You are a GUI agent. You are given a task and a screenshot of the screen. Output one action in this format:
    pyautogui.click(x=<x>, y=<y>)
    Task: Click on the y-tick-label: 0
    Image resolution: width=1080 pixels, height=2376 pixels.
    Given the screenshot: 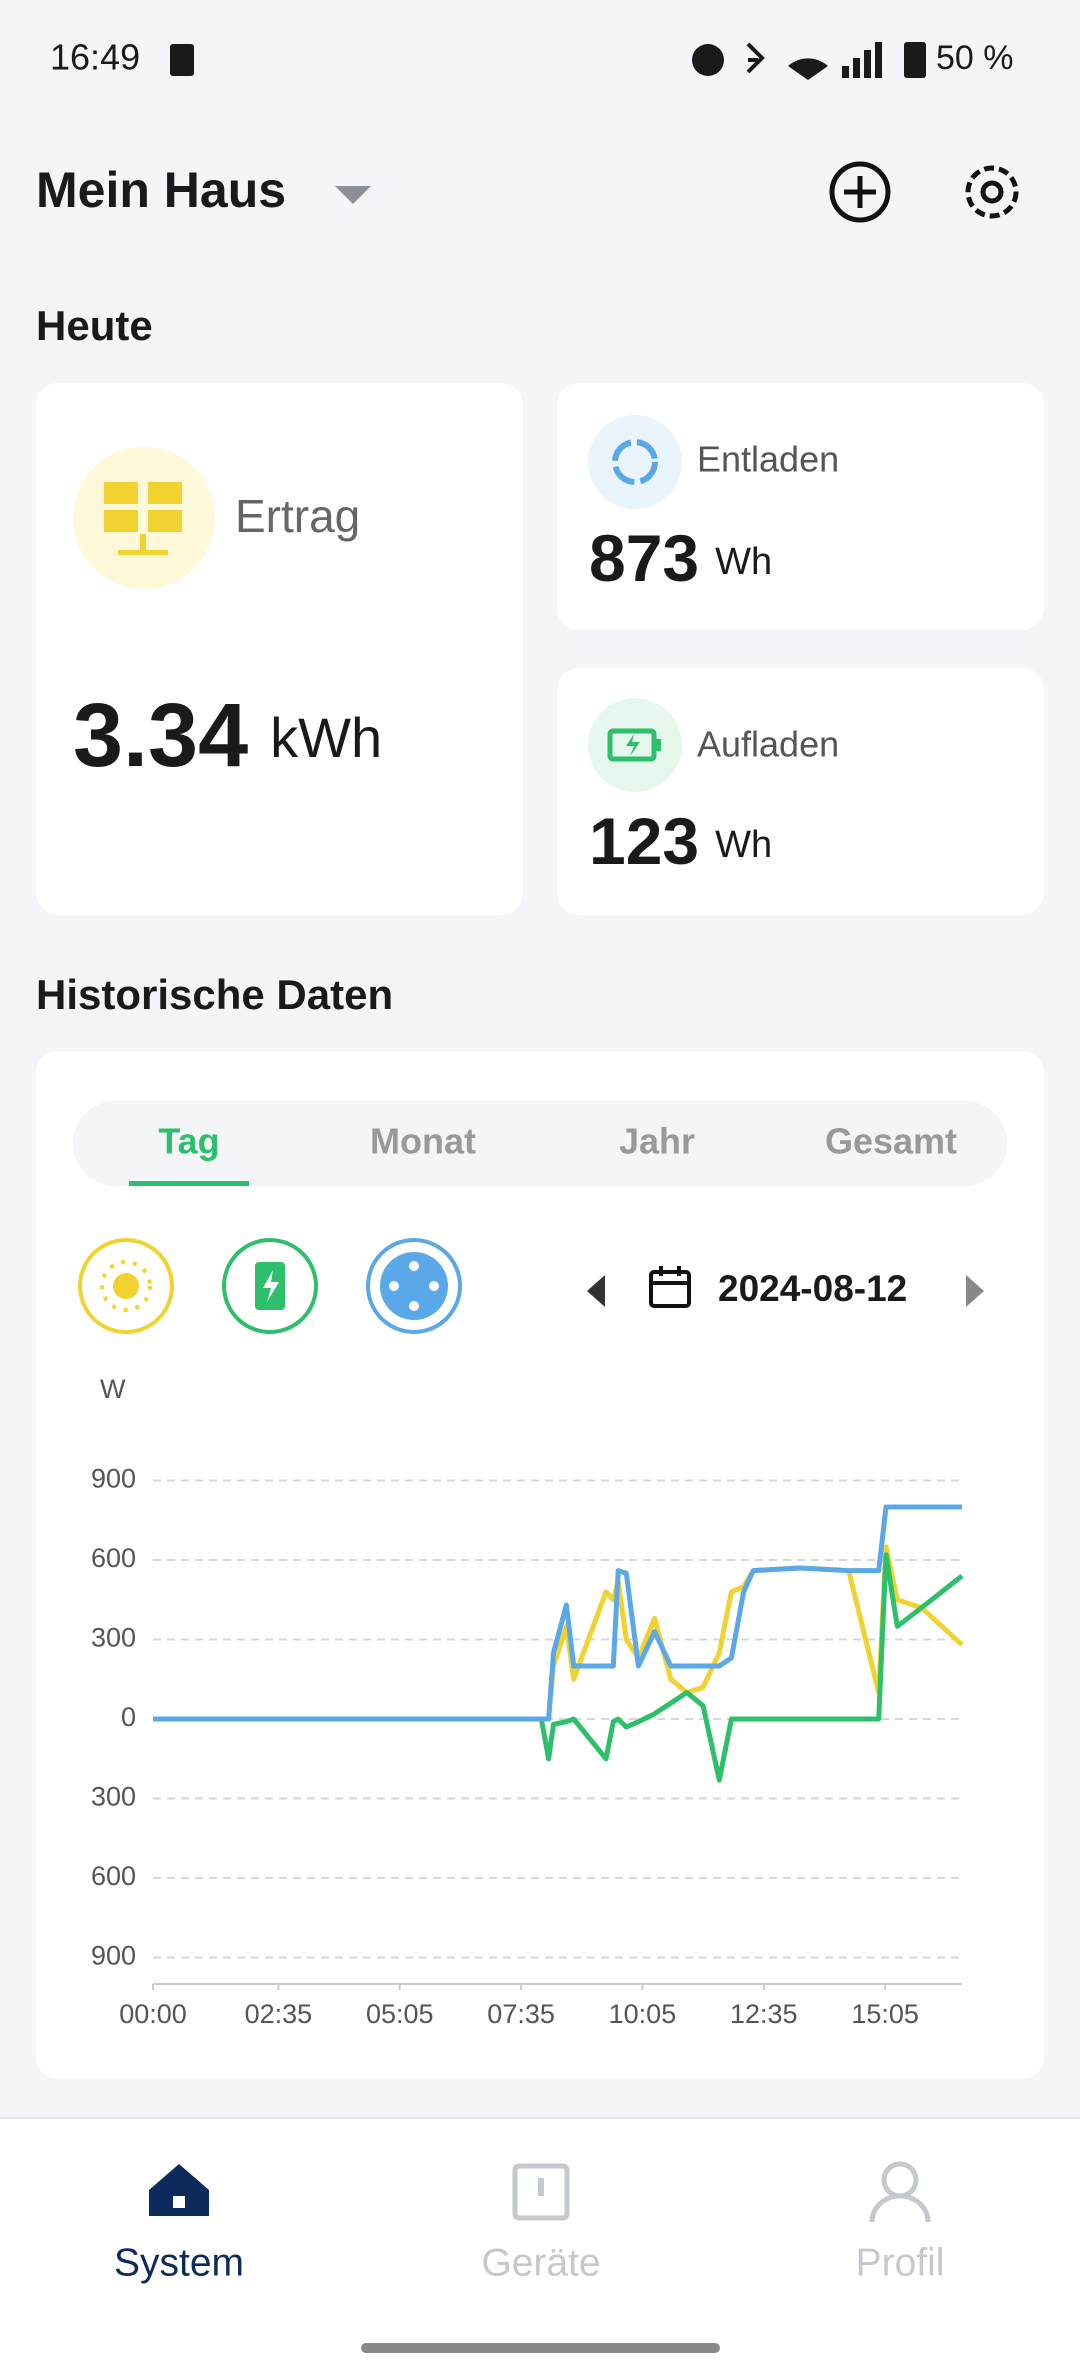 What is the action you would take?
    pyautogui.click(x=128, y=1717)
    